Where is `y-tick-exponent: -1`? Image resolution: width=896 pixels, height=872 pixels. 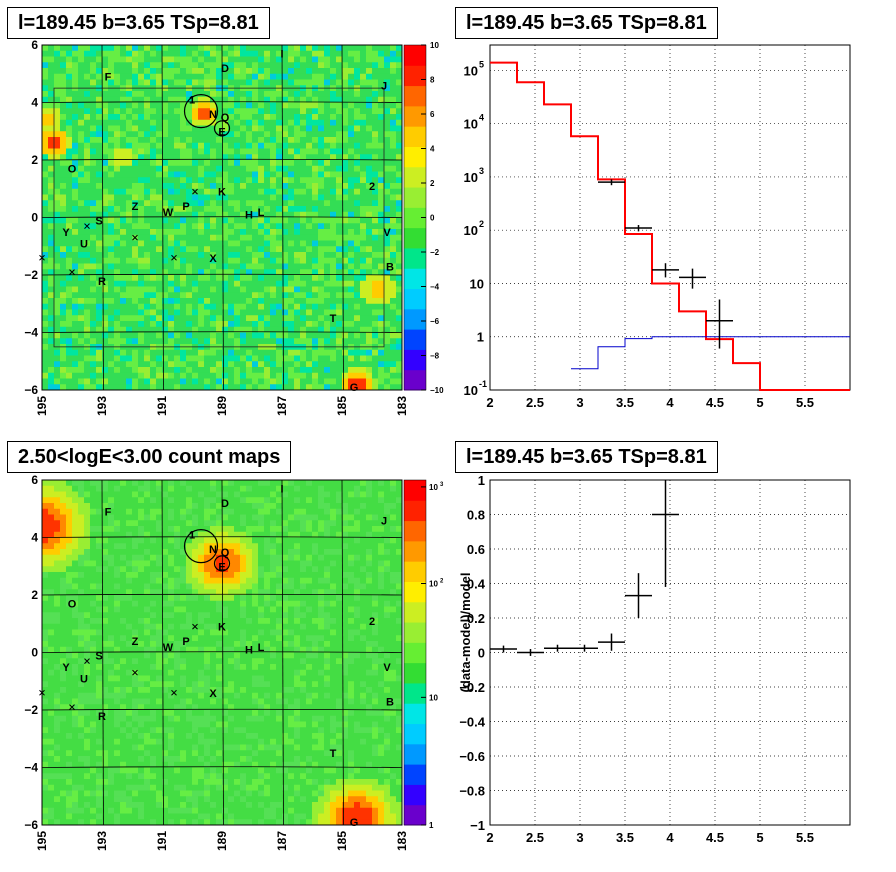
y-tick-exponent: -1 is located at coordinates (483, 384).